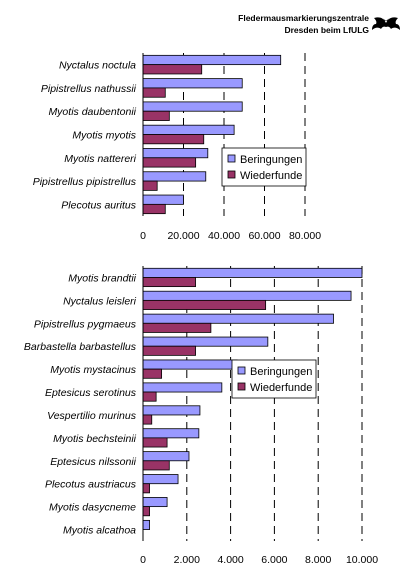  What do you see at coordinates (362, 560) in the screenshot?
I see `tick-label: 10.000` at bounding box center [362, 560].